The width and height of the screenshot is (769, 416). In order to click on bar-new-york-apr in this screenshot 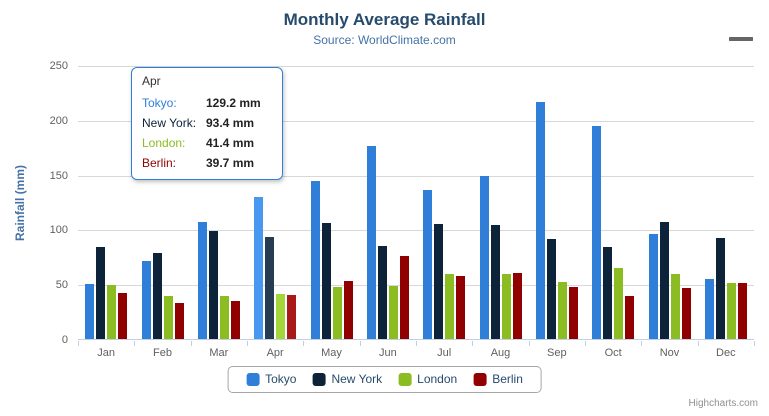, I will do `click(269, 288)`.